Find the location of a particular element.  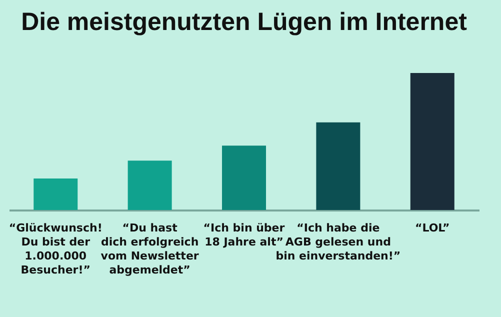

chart-title: Die meistgenutzten Lügen im Internet is located at coordinates (244, 22).